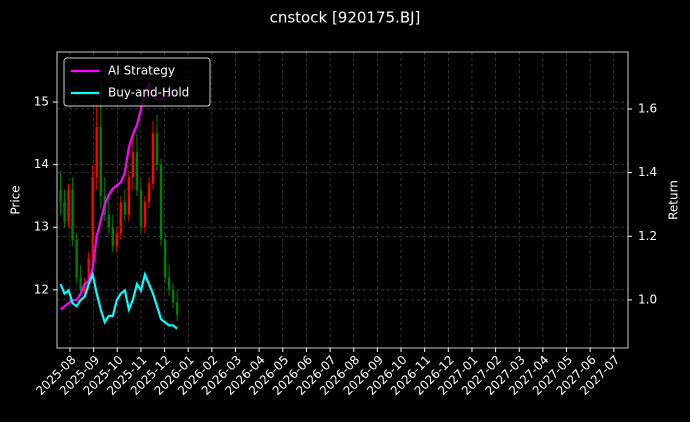 The height and width of the screenshot is (422, 690). Describe the element at coordinates (674, 200) in the screenshot. I see `y2-axis-label: Return` at that location.